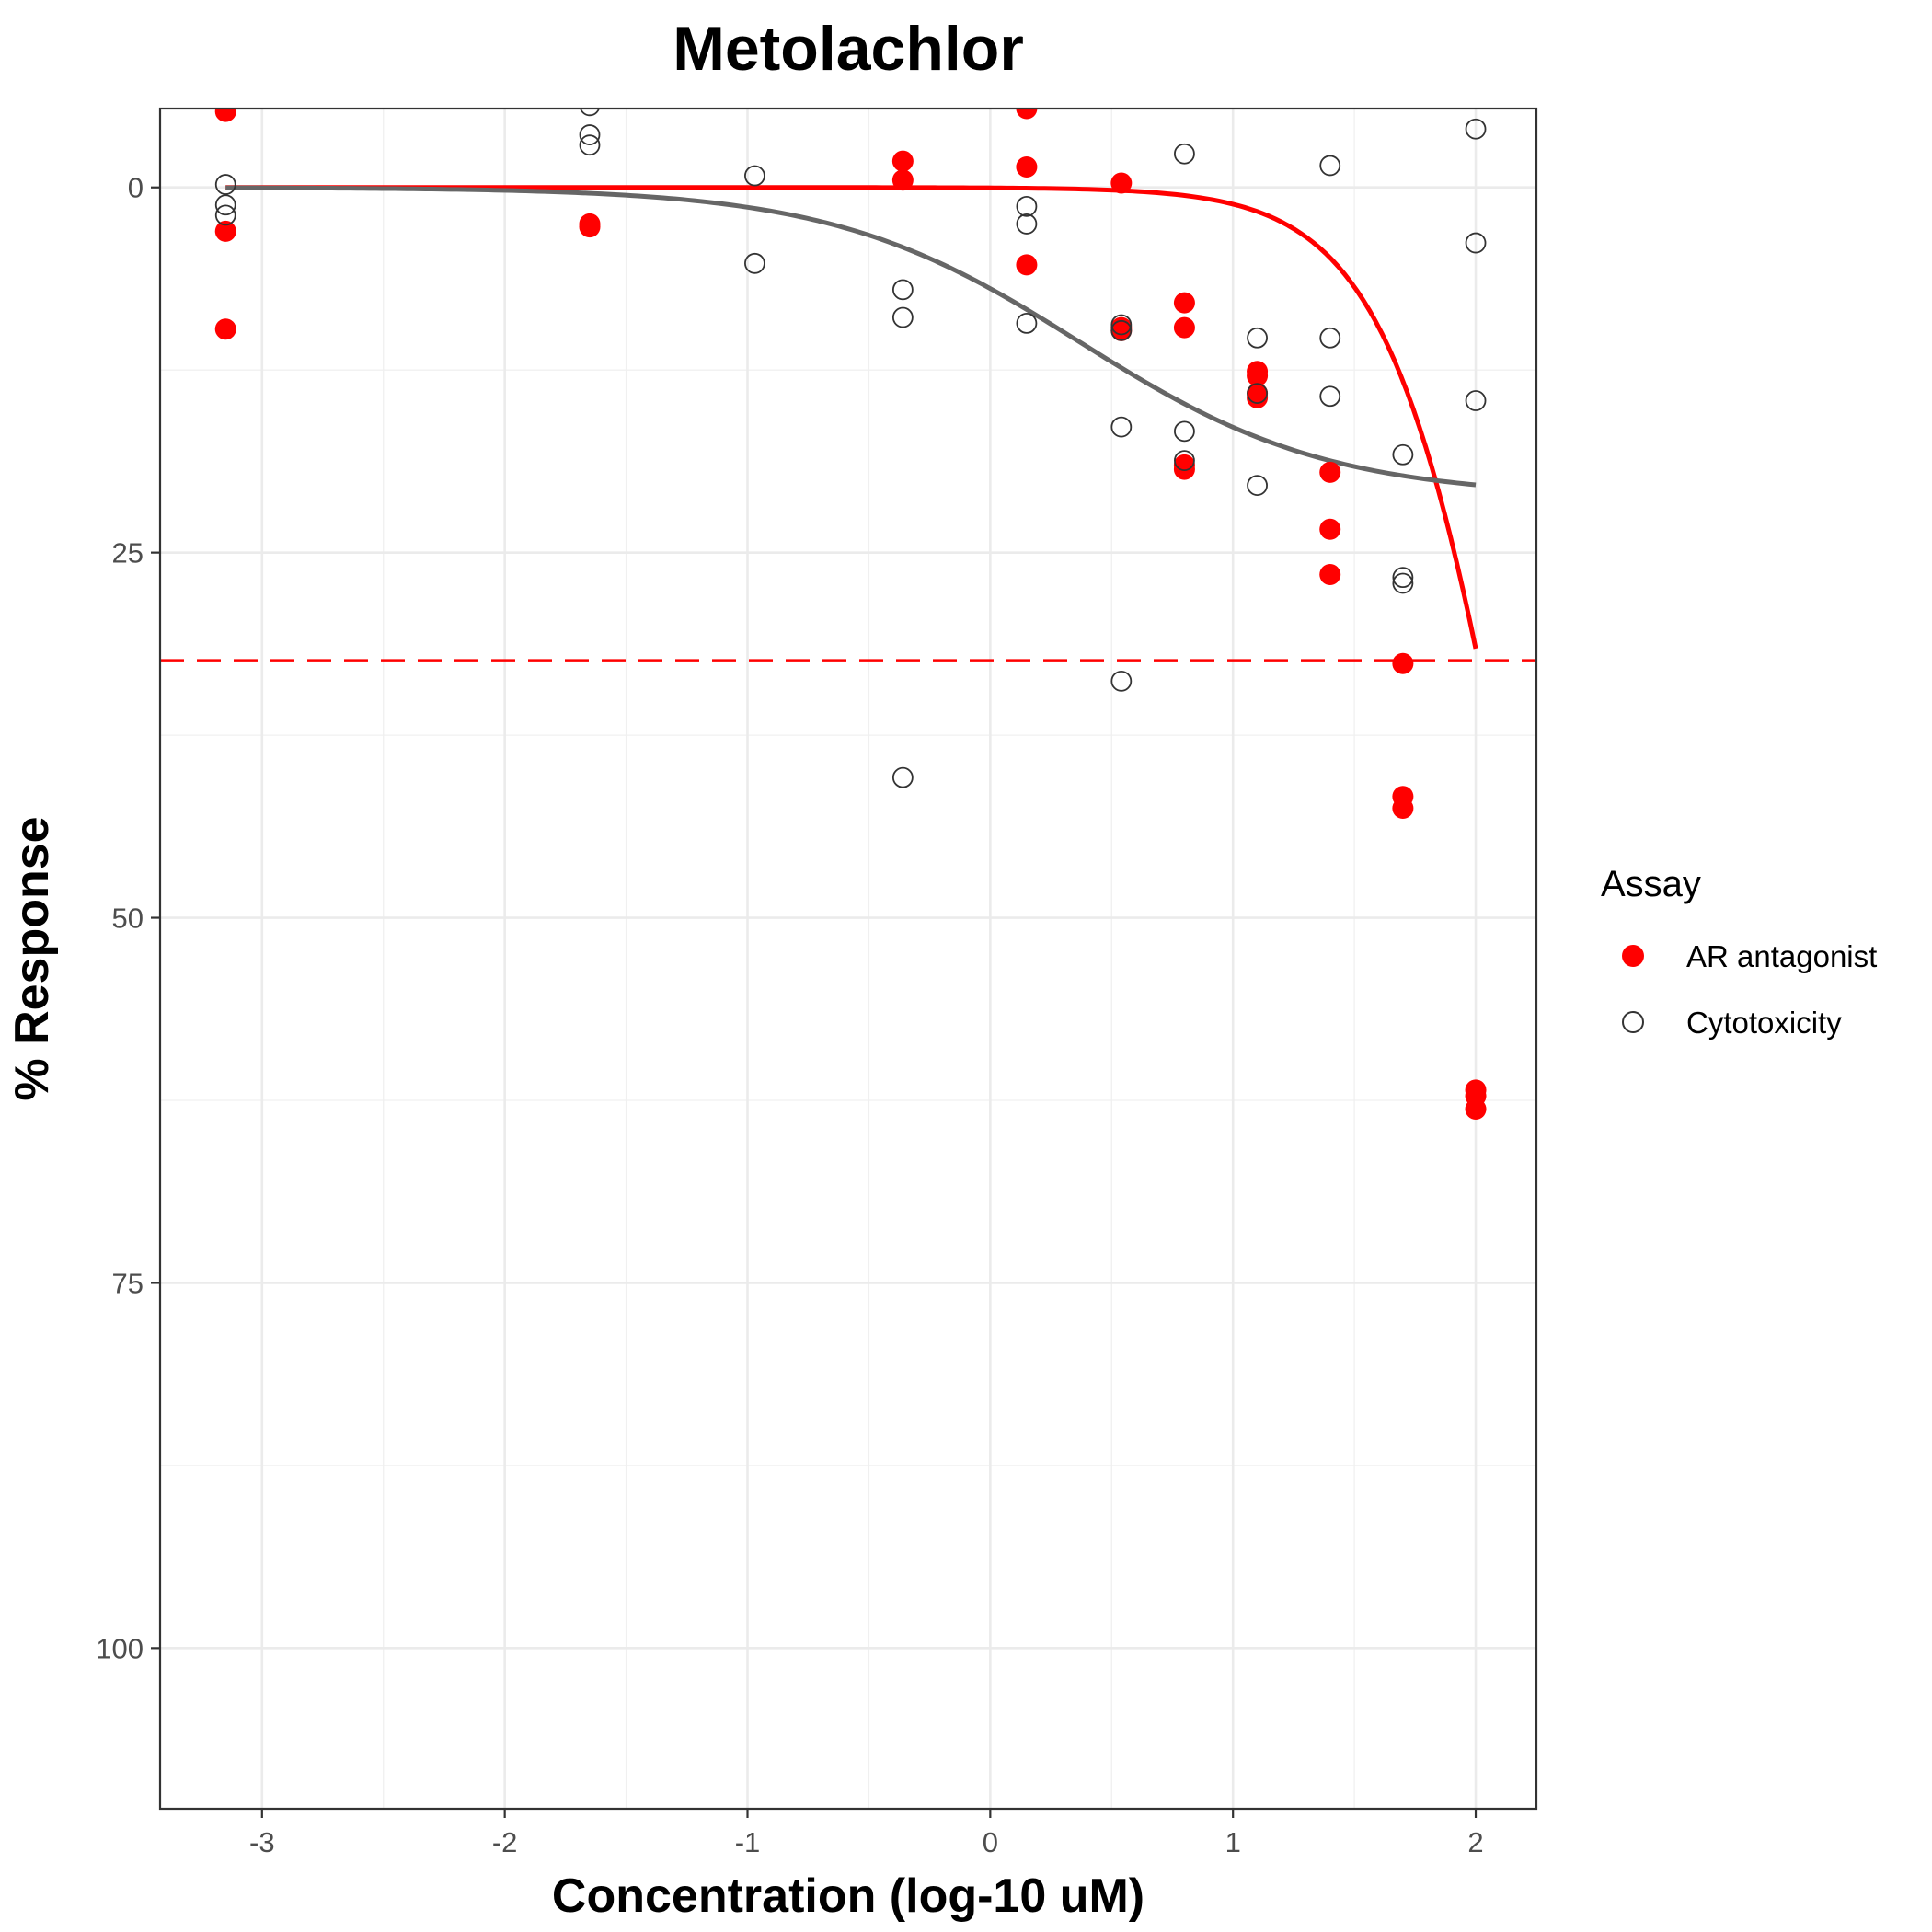 The height and width of the screenshot is (1932, 1932). What do you see at coordinates (128, 1283) in the screenshot?
I see `y-tick-label: 75` at bounding box center [128, 1283].